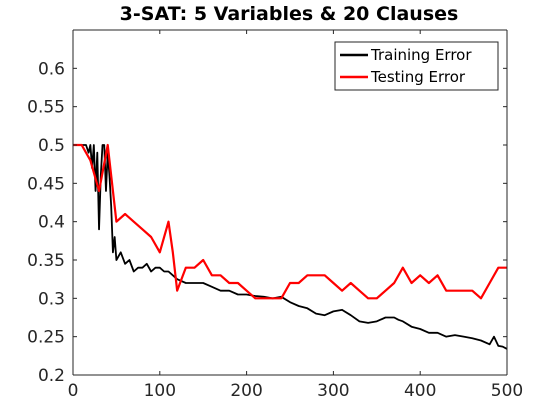 Image resolution: width=560 pixels, height=420 pixels. Describe the element at coordinates (46, 108) in the screenshot. I see `y-tick-label: 0.55` at that location.